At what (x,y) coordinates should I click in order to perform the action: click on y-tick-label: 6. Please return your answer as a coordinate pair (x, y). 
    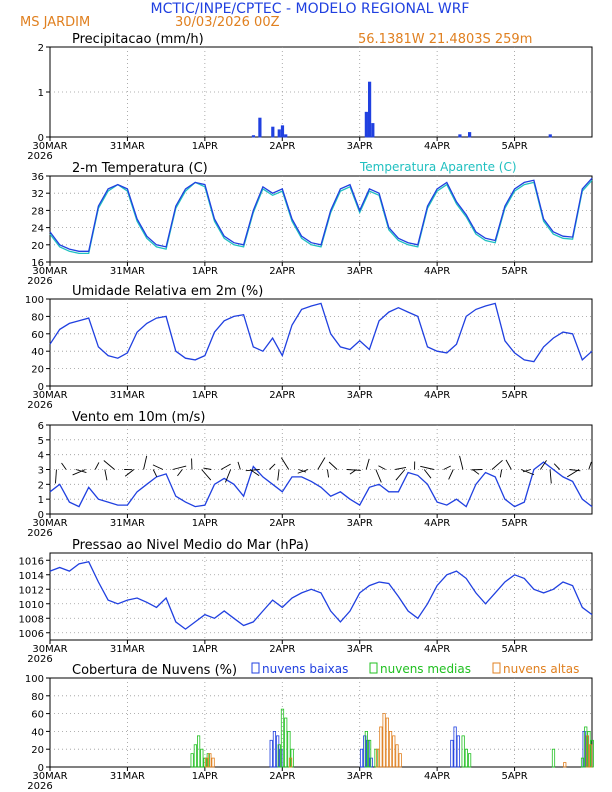
    Looking at the image, I should click on (41, 426).